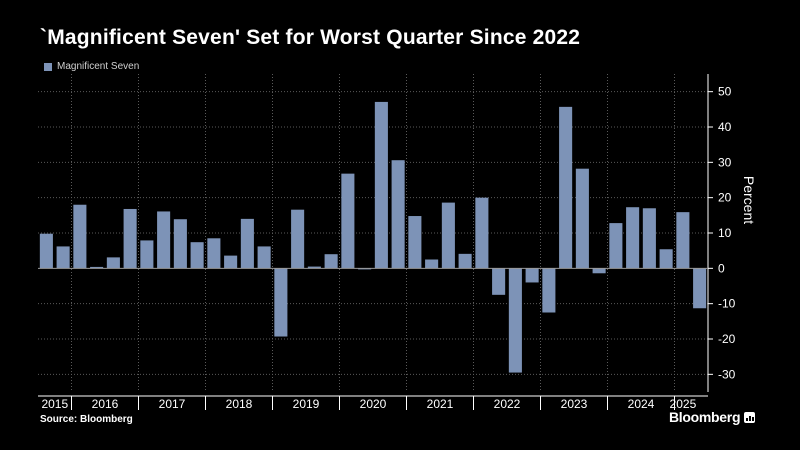 Image resolution: width=800 pixels, height=450 pixels. I want to click on x-tick-label: 2022, so click(507, 404).